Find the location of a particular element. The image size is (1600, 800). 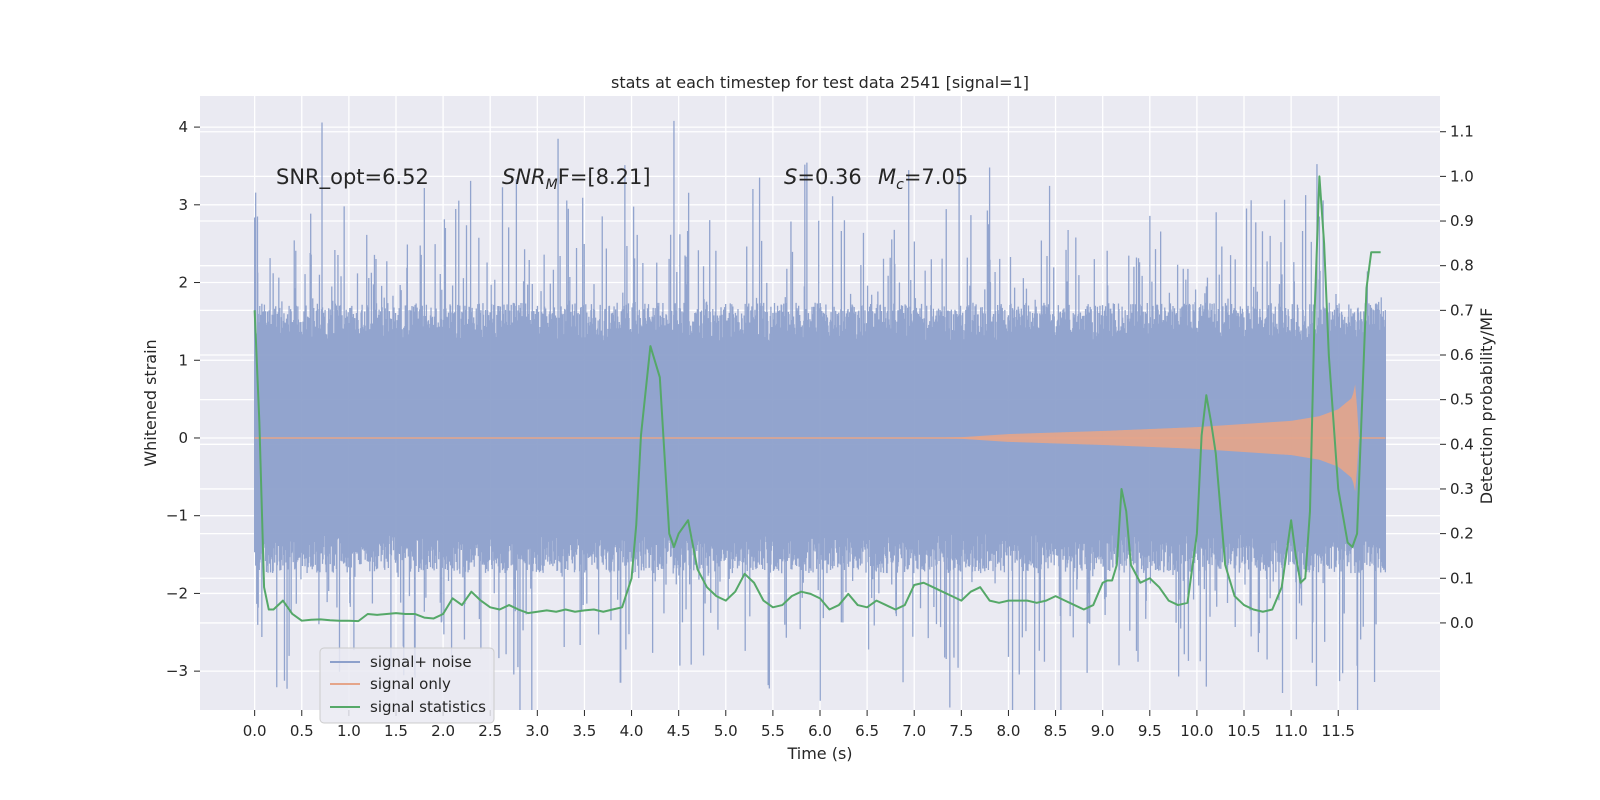

x-tick-label: 10.0 is located at coordinates (1196, 731).